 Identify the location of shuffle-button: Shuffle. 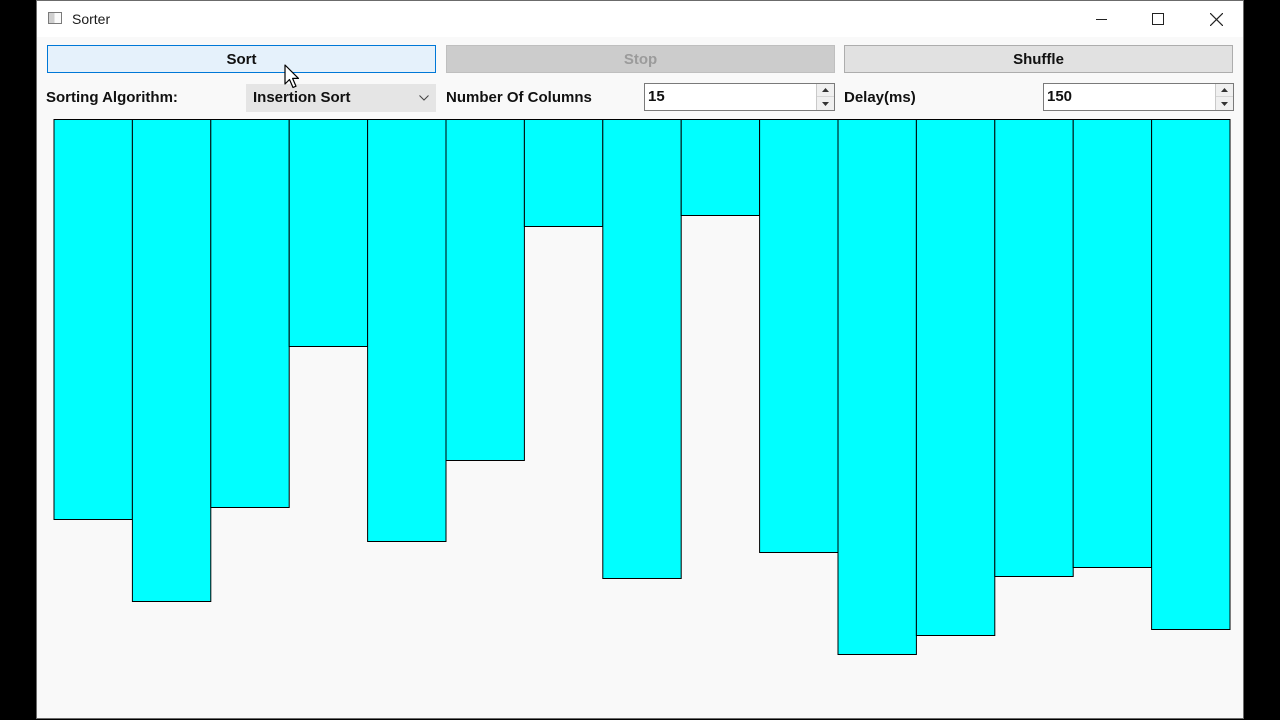
(1038, 59).